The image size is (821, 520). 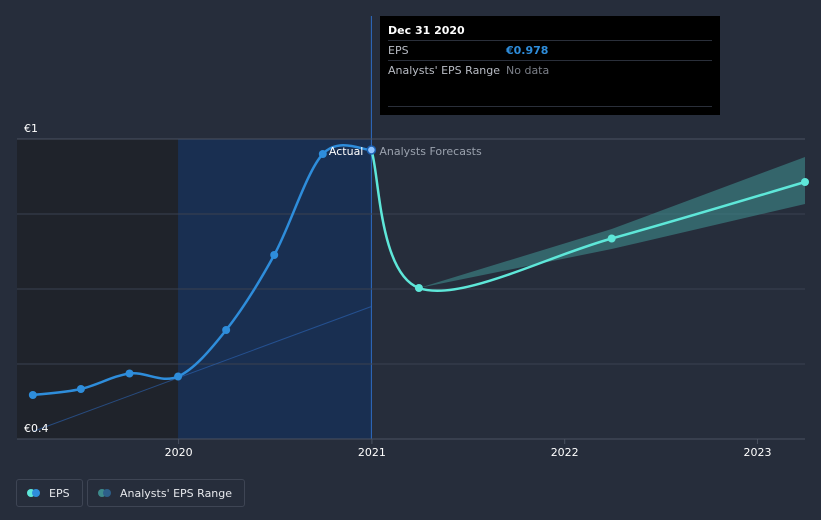 I want to click on tooltip-divider, so click(x=550, y=106).